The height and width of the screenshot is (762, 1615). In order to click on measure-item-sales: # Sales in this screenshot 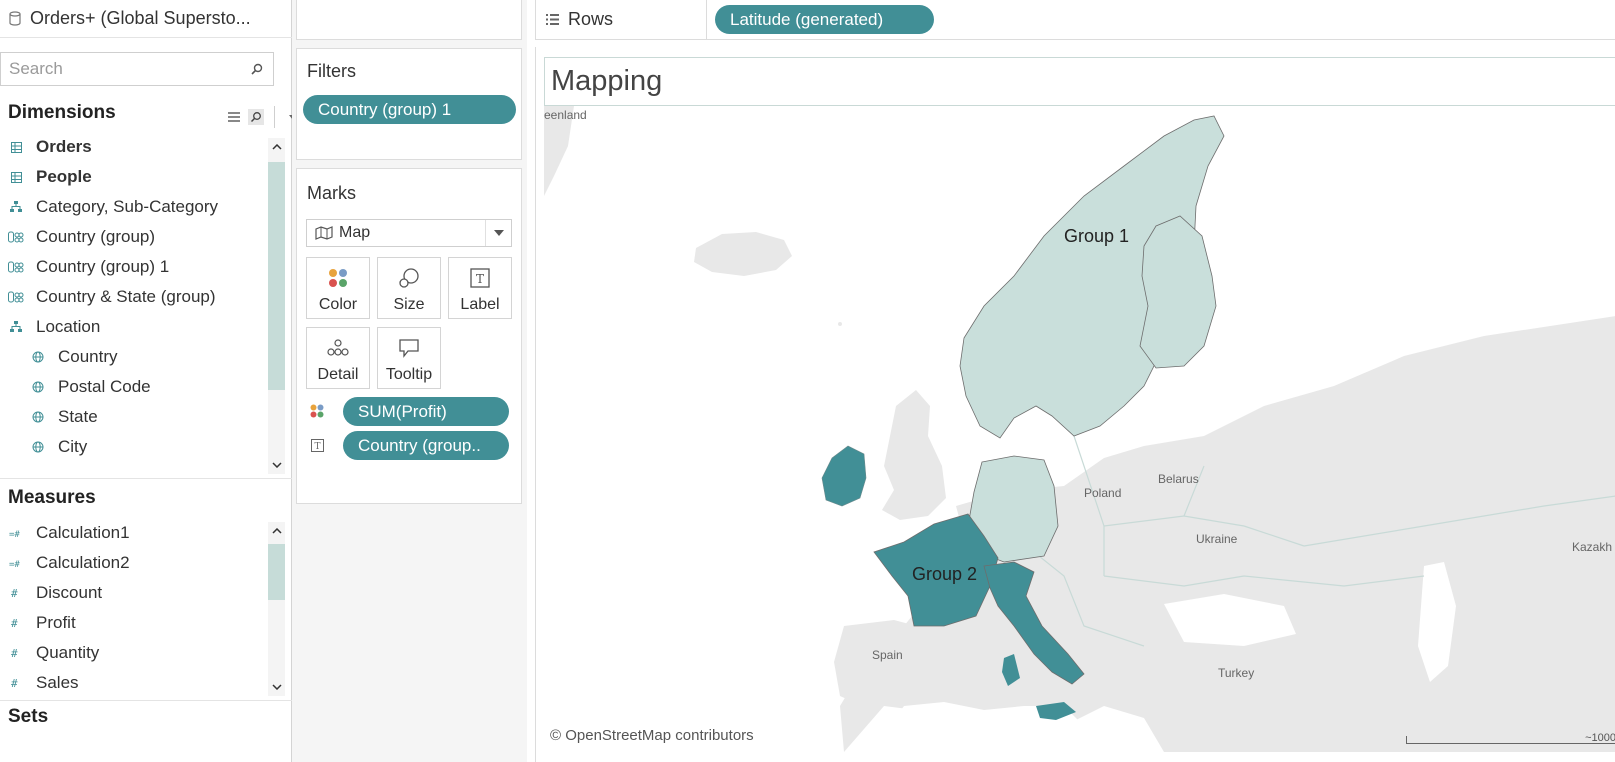, I will do `click(134, 683)`.